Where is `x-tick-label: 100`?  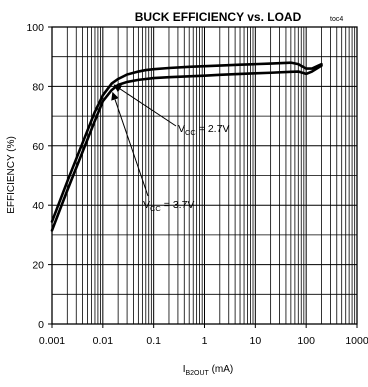
x-tick-label: 100 is located at coordinates (306, 341).